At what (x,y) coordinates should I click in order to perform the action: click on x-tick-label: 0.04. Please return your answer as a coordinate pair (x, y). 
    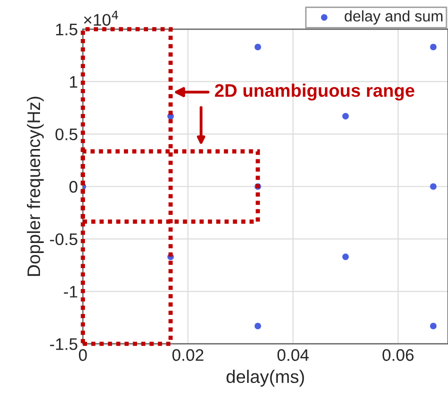
    Looking at the image, I should click on (293, 355).